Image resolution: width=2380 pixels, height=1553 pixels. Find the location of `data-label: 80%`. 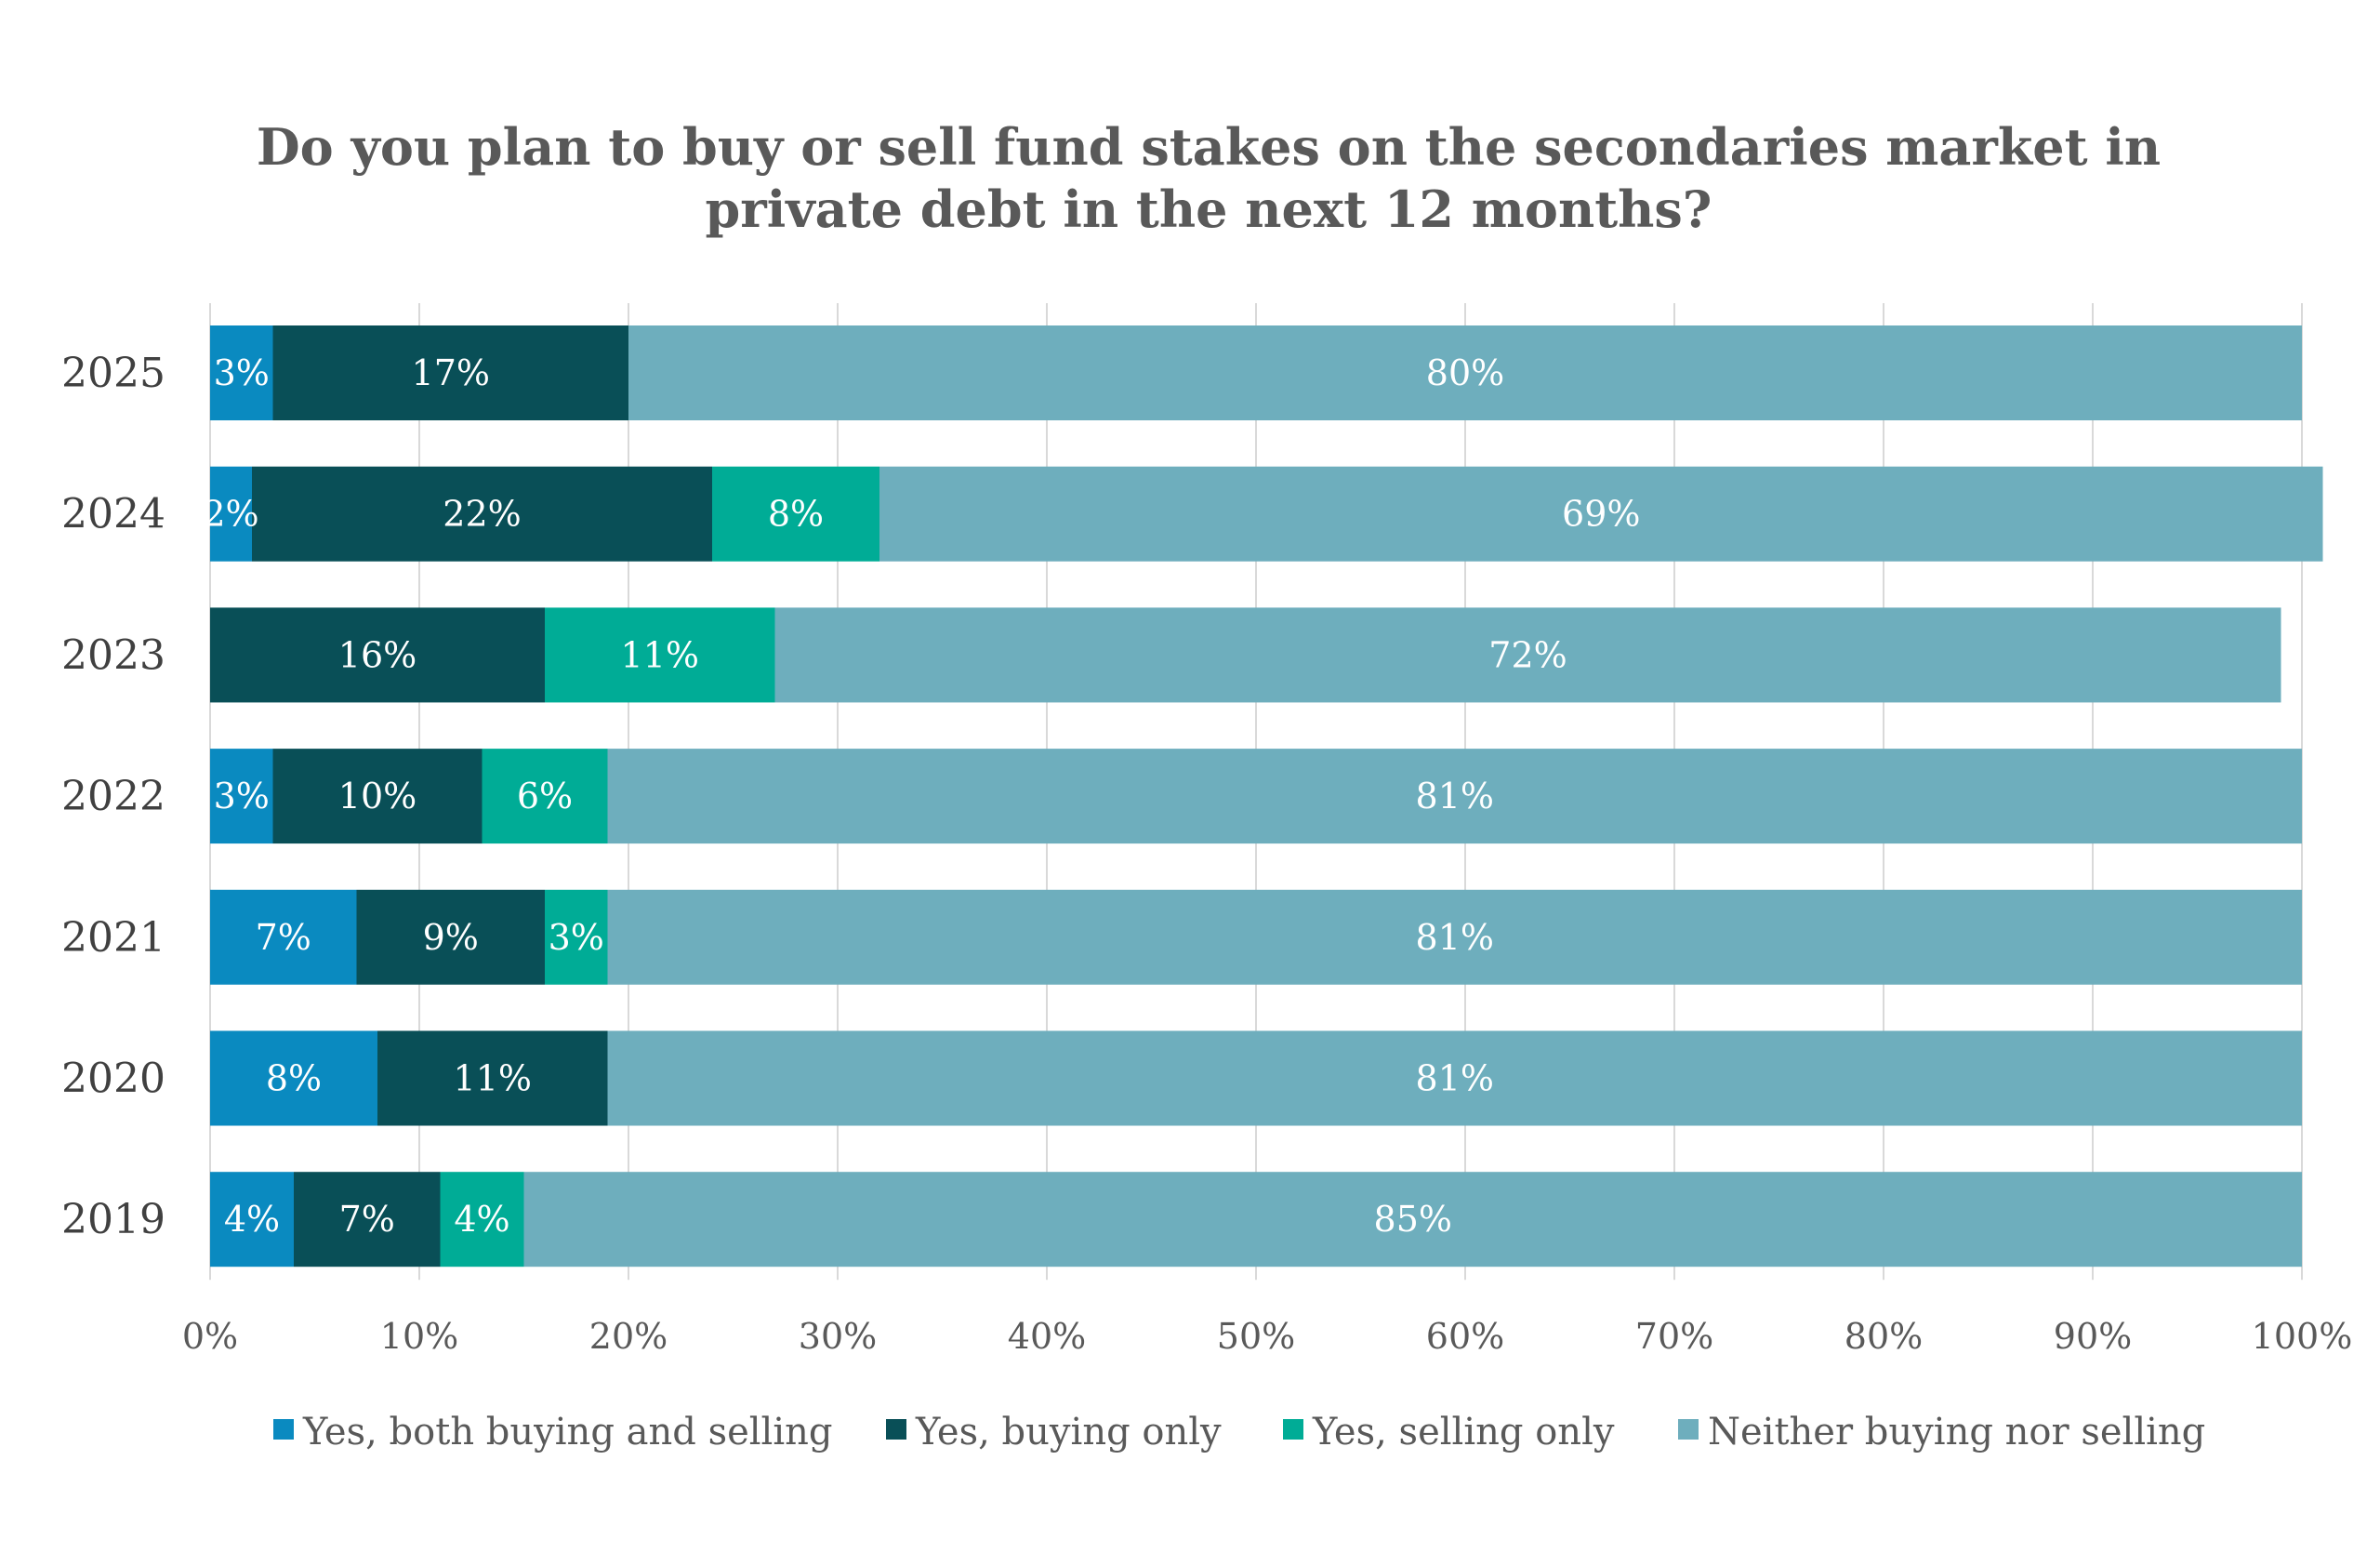

data-label: 80% is located at coordinates (1465, 372).